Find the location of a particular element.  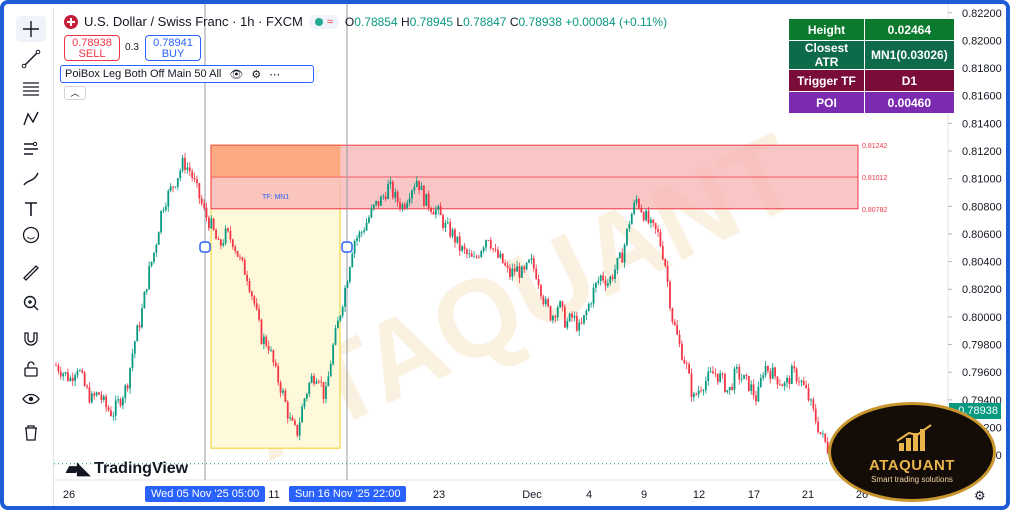

time-tick-label: 9 is located at coordinates (644, 495).